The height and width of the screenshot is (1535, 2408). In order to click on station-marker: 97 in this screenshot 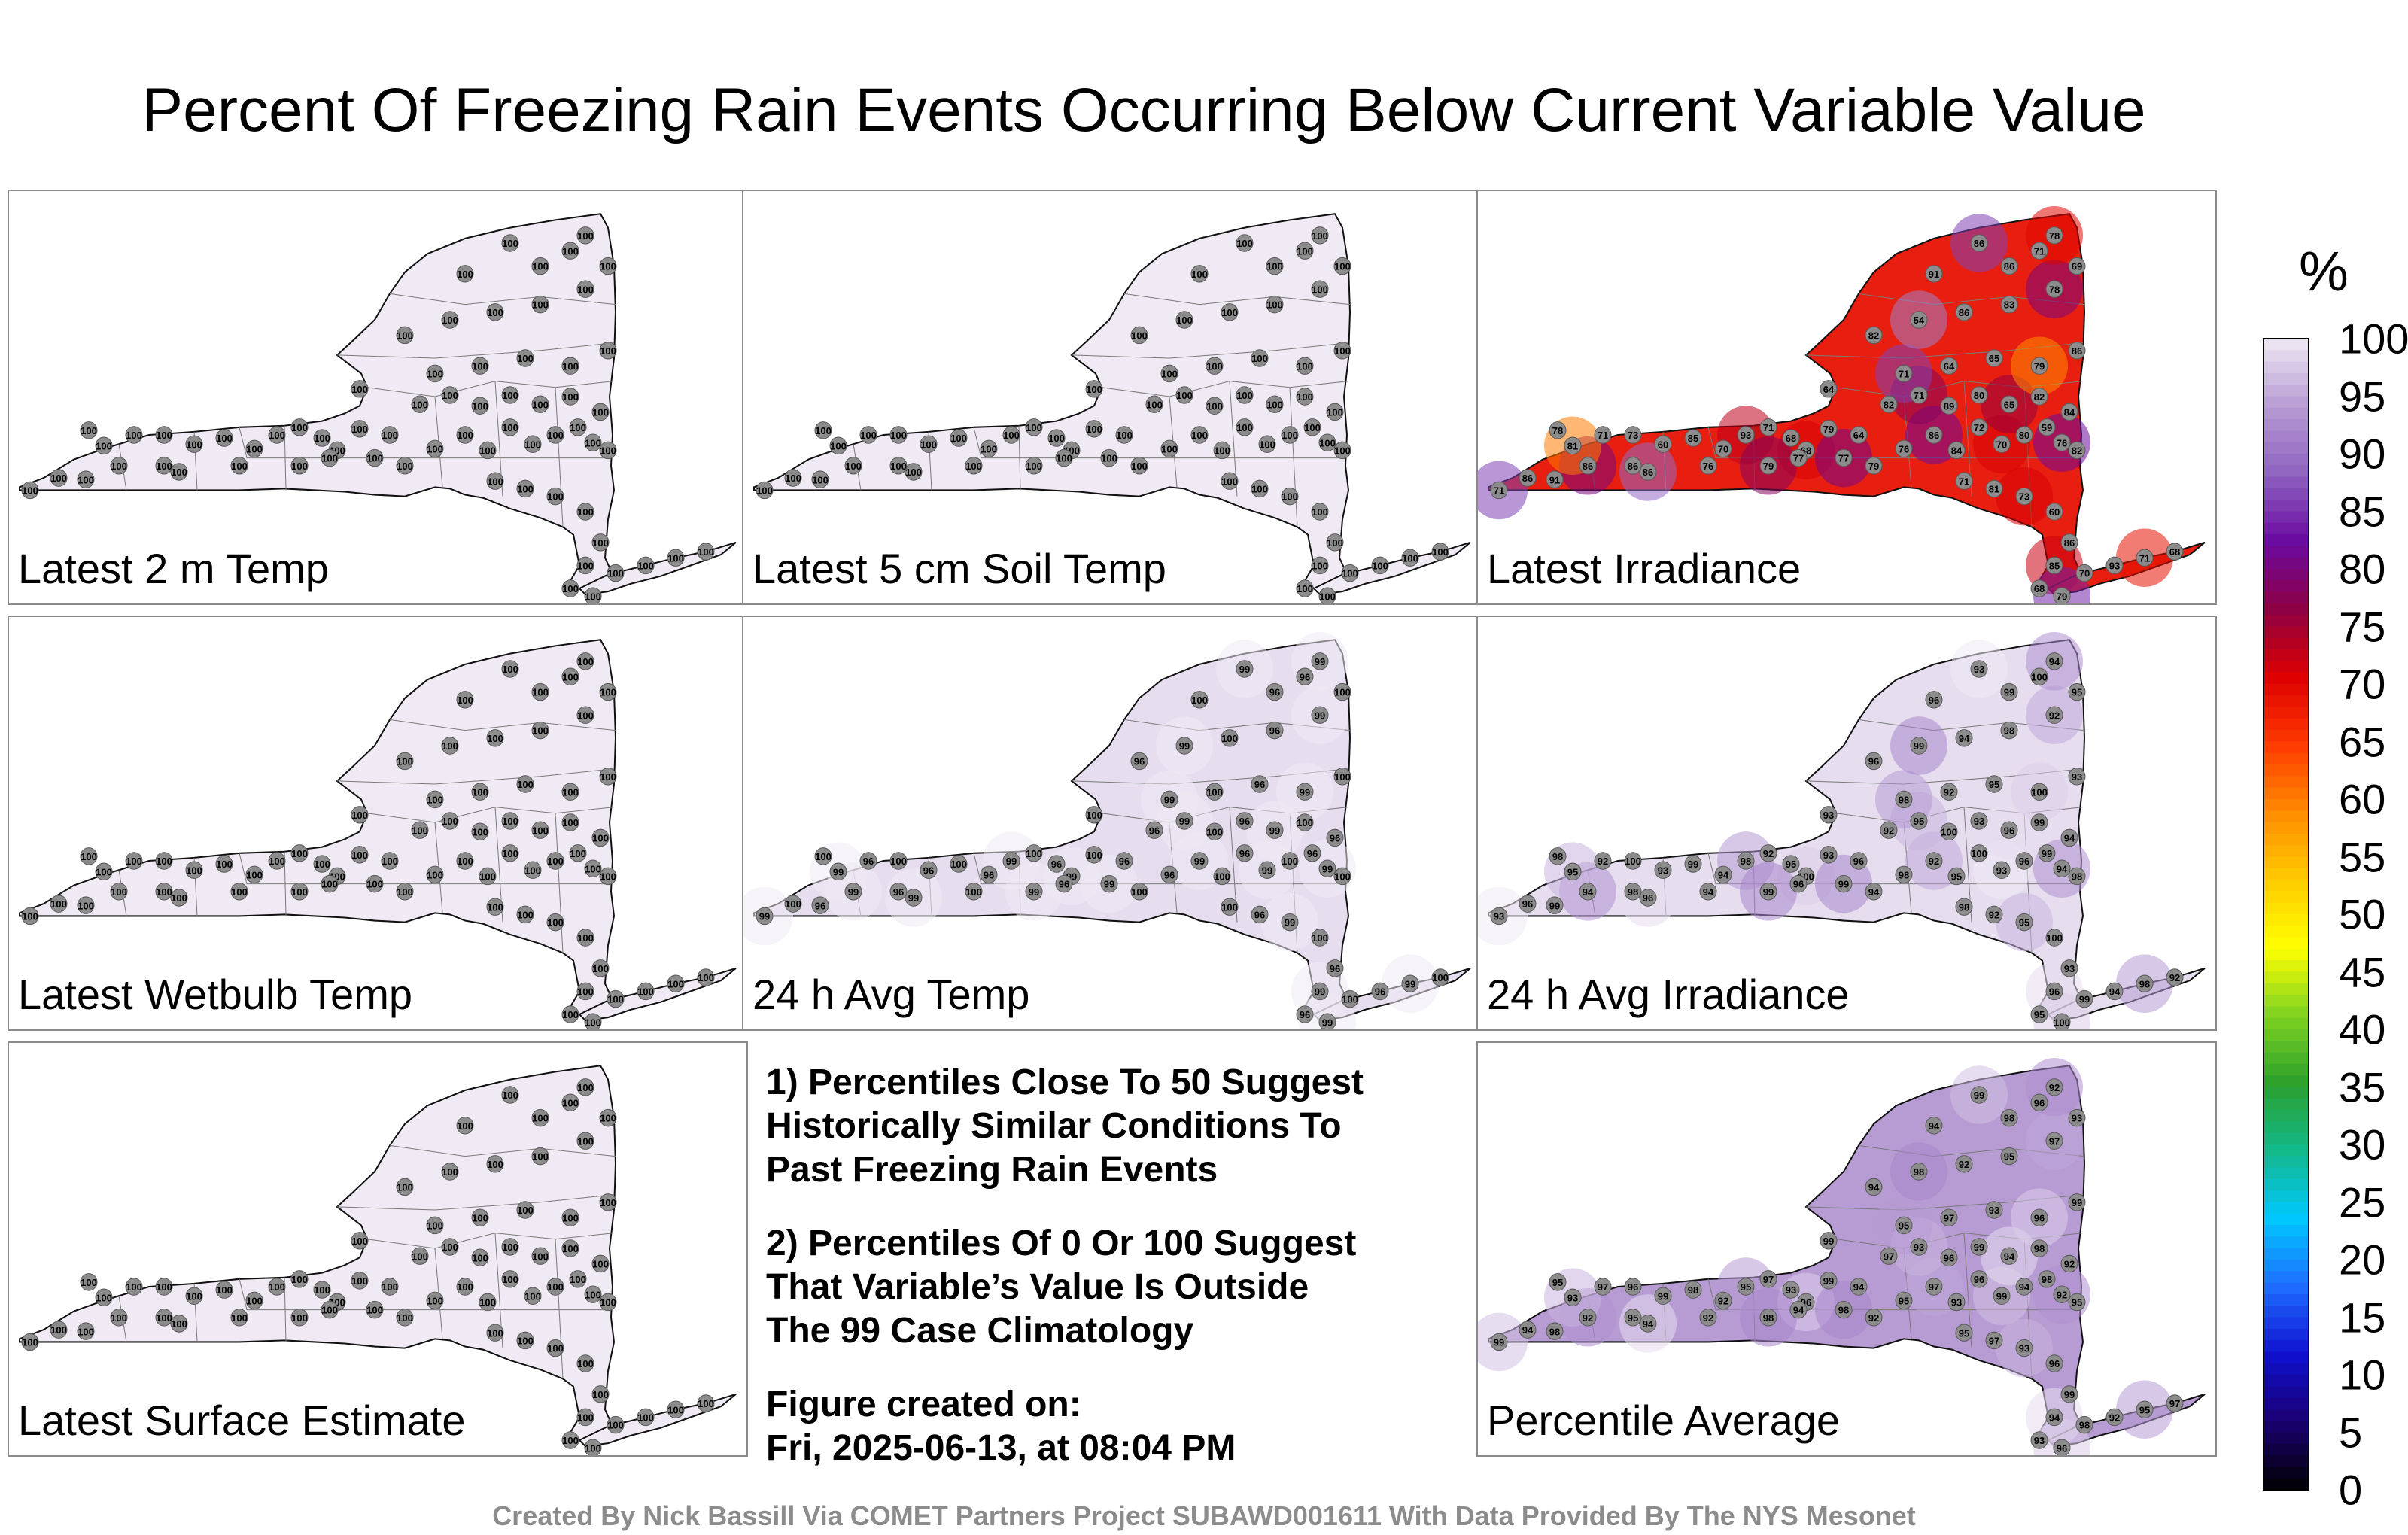, I will do `click(1768, 1279)`.